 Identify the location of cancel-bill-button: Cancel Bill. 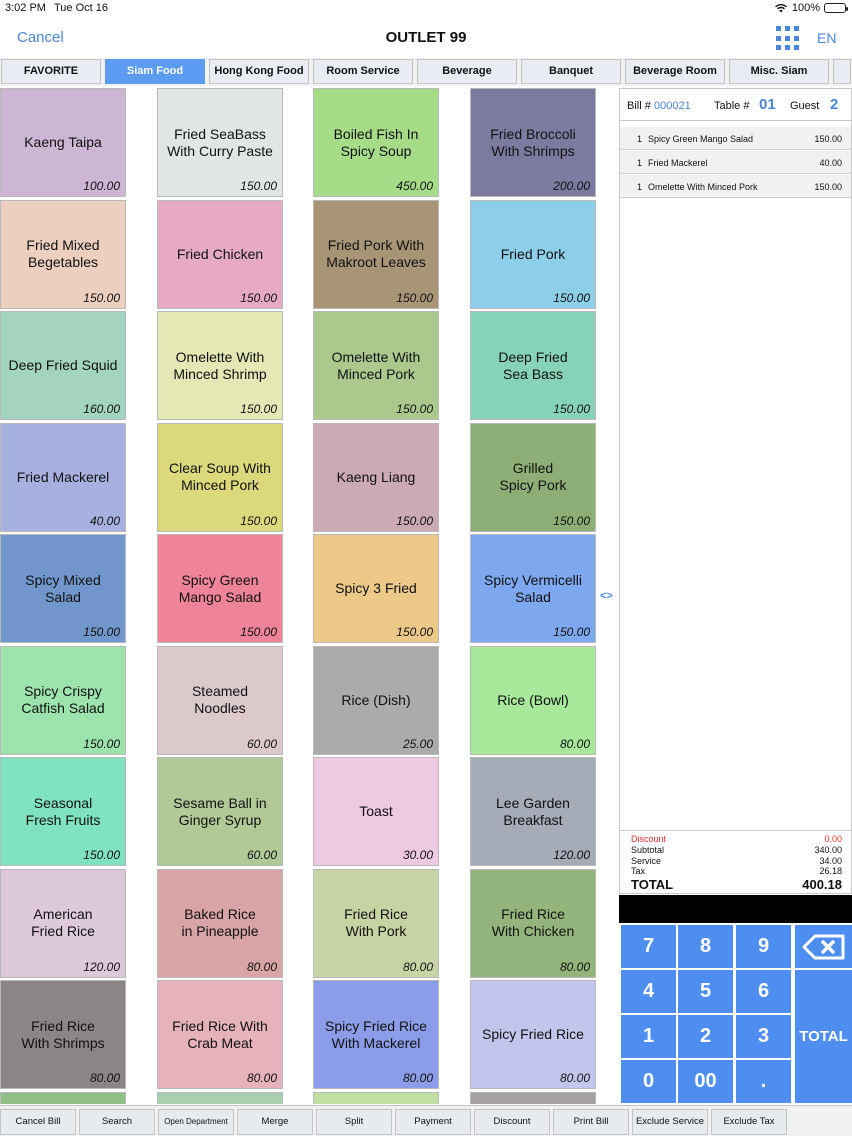
(38, 1122).